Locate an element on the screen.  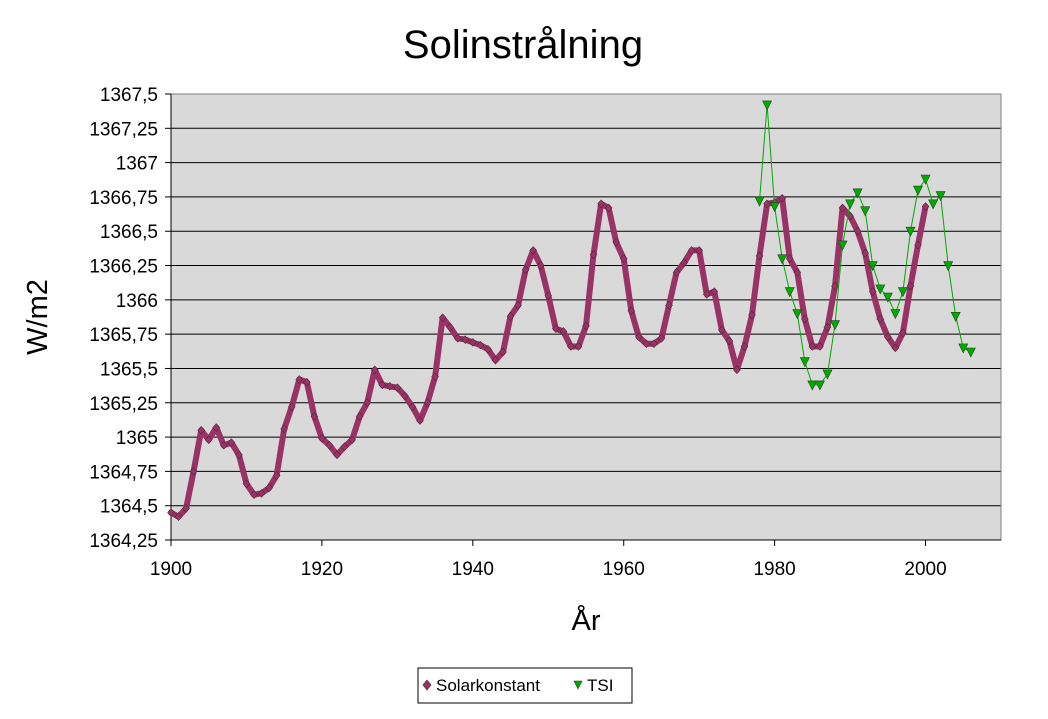
legend-box is located at coordinates (525, 685).